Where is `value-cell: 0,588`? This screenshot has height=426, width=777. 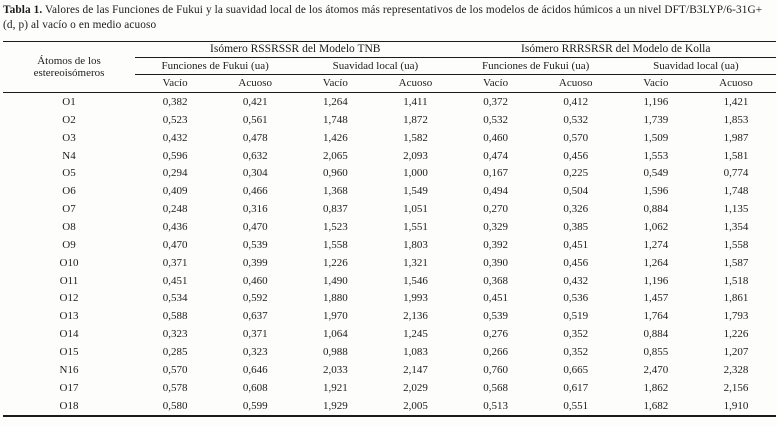
value-cell: 0,588 is located at coordinates (175, 316).